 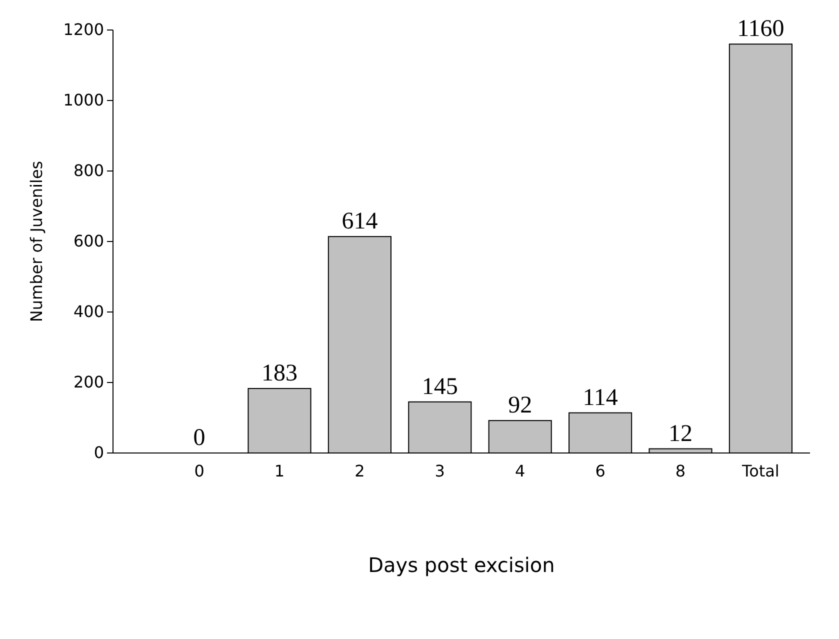 What do you see at coordinates (439, 470) in the screenshot?
I see `x-tick-label: 3` at bounding box center [439, 470].